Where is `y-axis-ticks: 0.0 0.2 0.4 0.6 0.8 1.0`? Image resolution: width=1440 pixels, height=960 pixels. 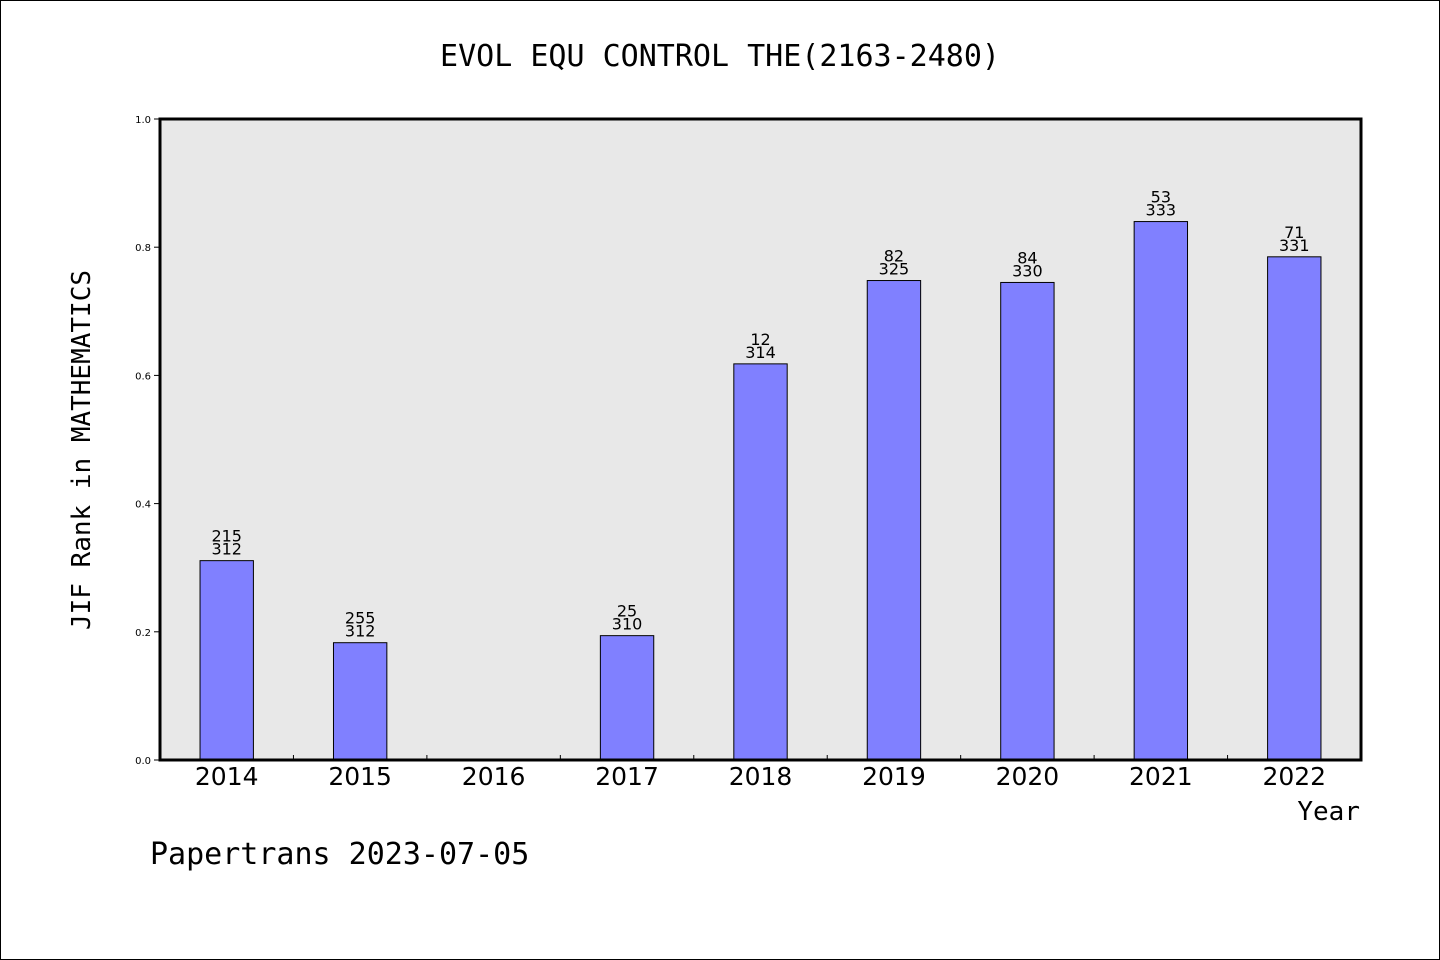 y-axis-ticks: 0.0 0.2 0.4 0.6 0.8 1.0 is located at coordinates (147, 441).